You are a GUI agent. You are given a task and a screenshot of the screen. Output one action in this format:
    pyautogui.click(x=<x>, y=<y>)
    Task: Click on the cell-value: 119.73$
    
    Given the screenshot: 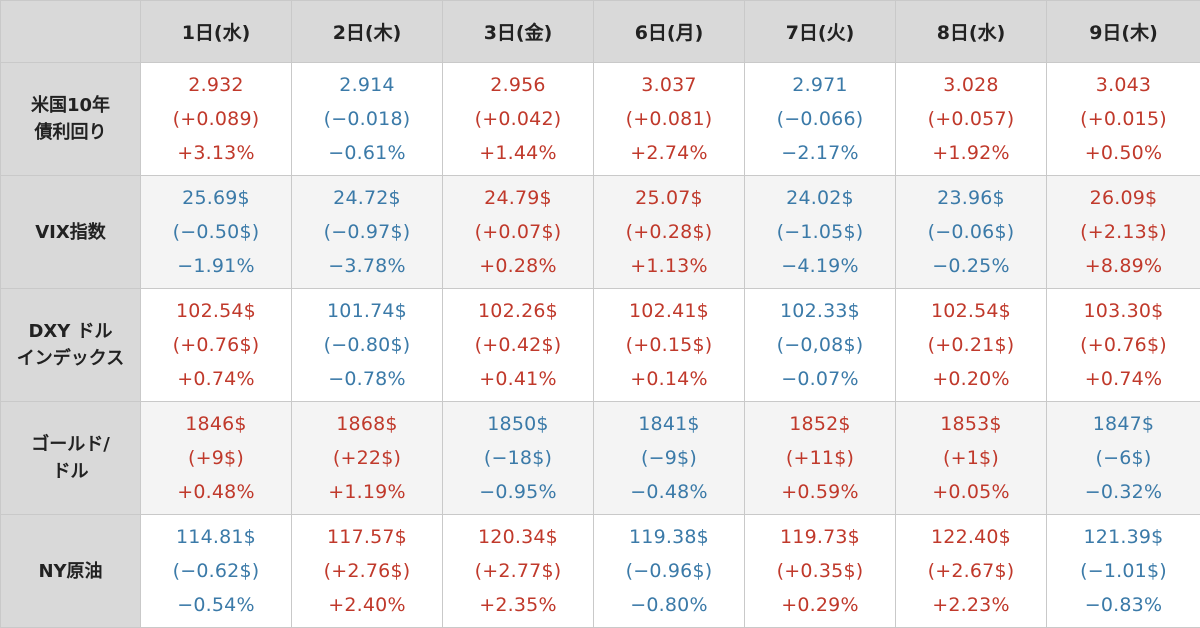 What is the action you would take?
    pyautogui.click(x=820, y=537)
    